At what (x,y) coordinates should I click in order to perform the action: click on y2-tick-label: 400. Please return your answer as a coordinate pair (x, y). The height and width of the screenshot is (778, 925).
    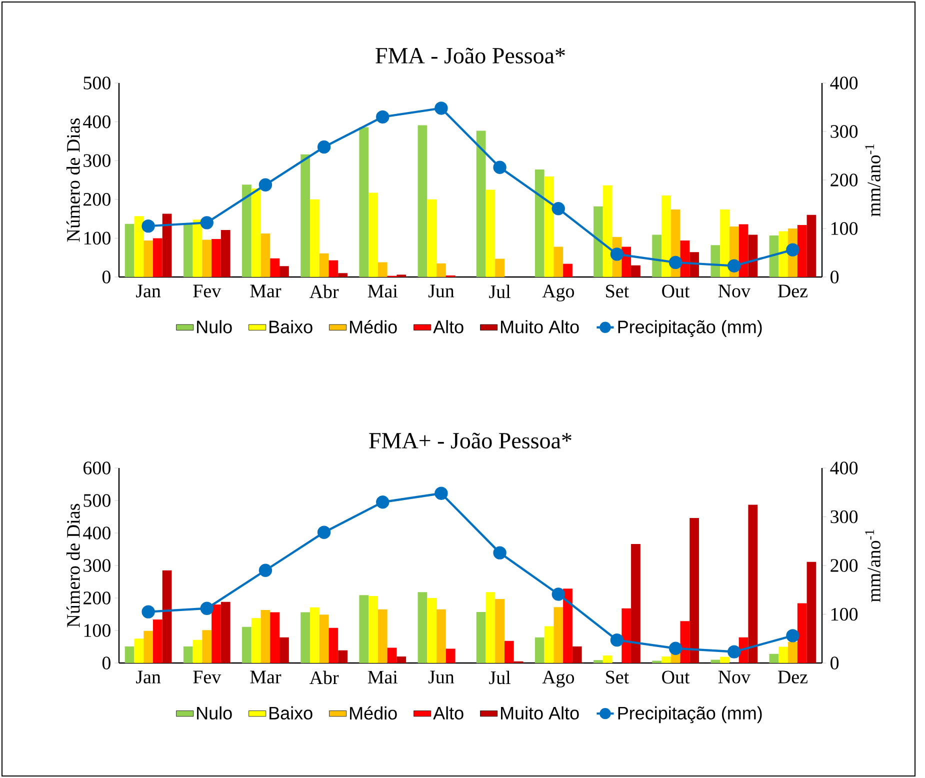
    Looking at the image, I should click on (844, 468).